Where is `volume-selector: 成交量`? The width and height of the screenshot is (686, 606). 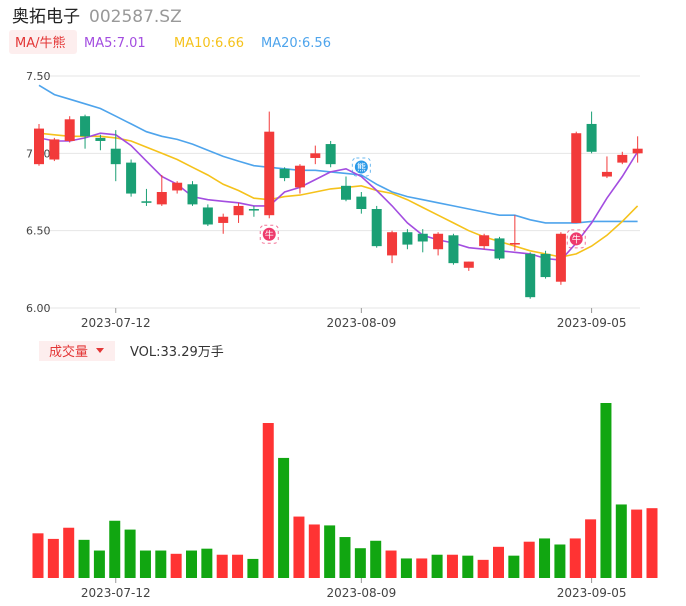 volume-selector: 成交量 is located at coordinates (68, 352).